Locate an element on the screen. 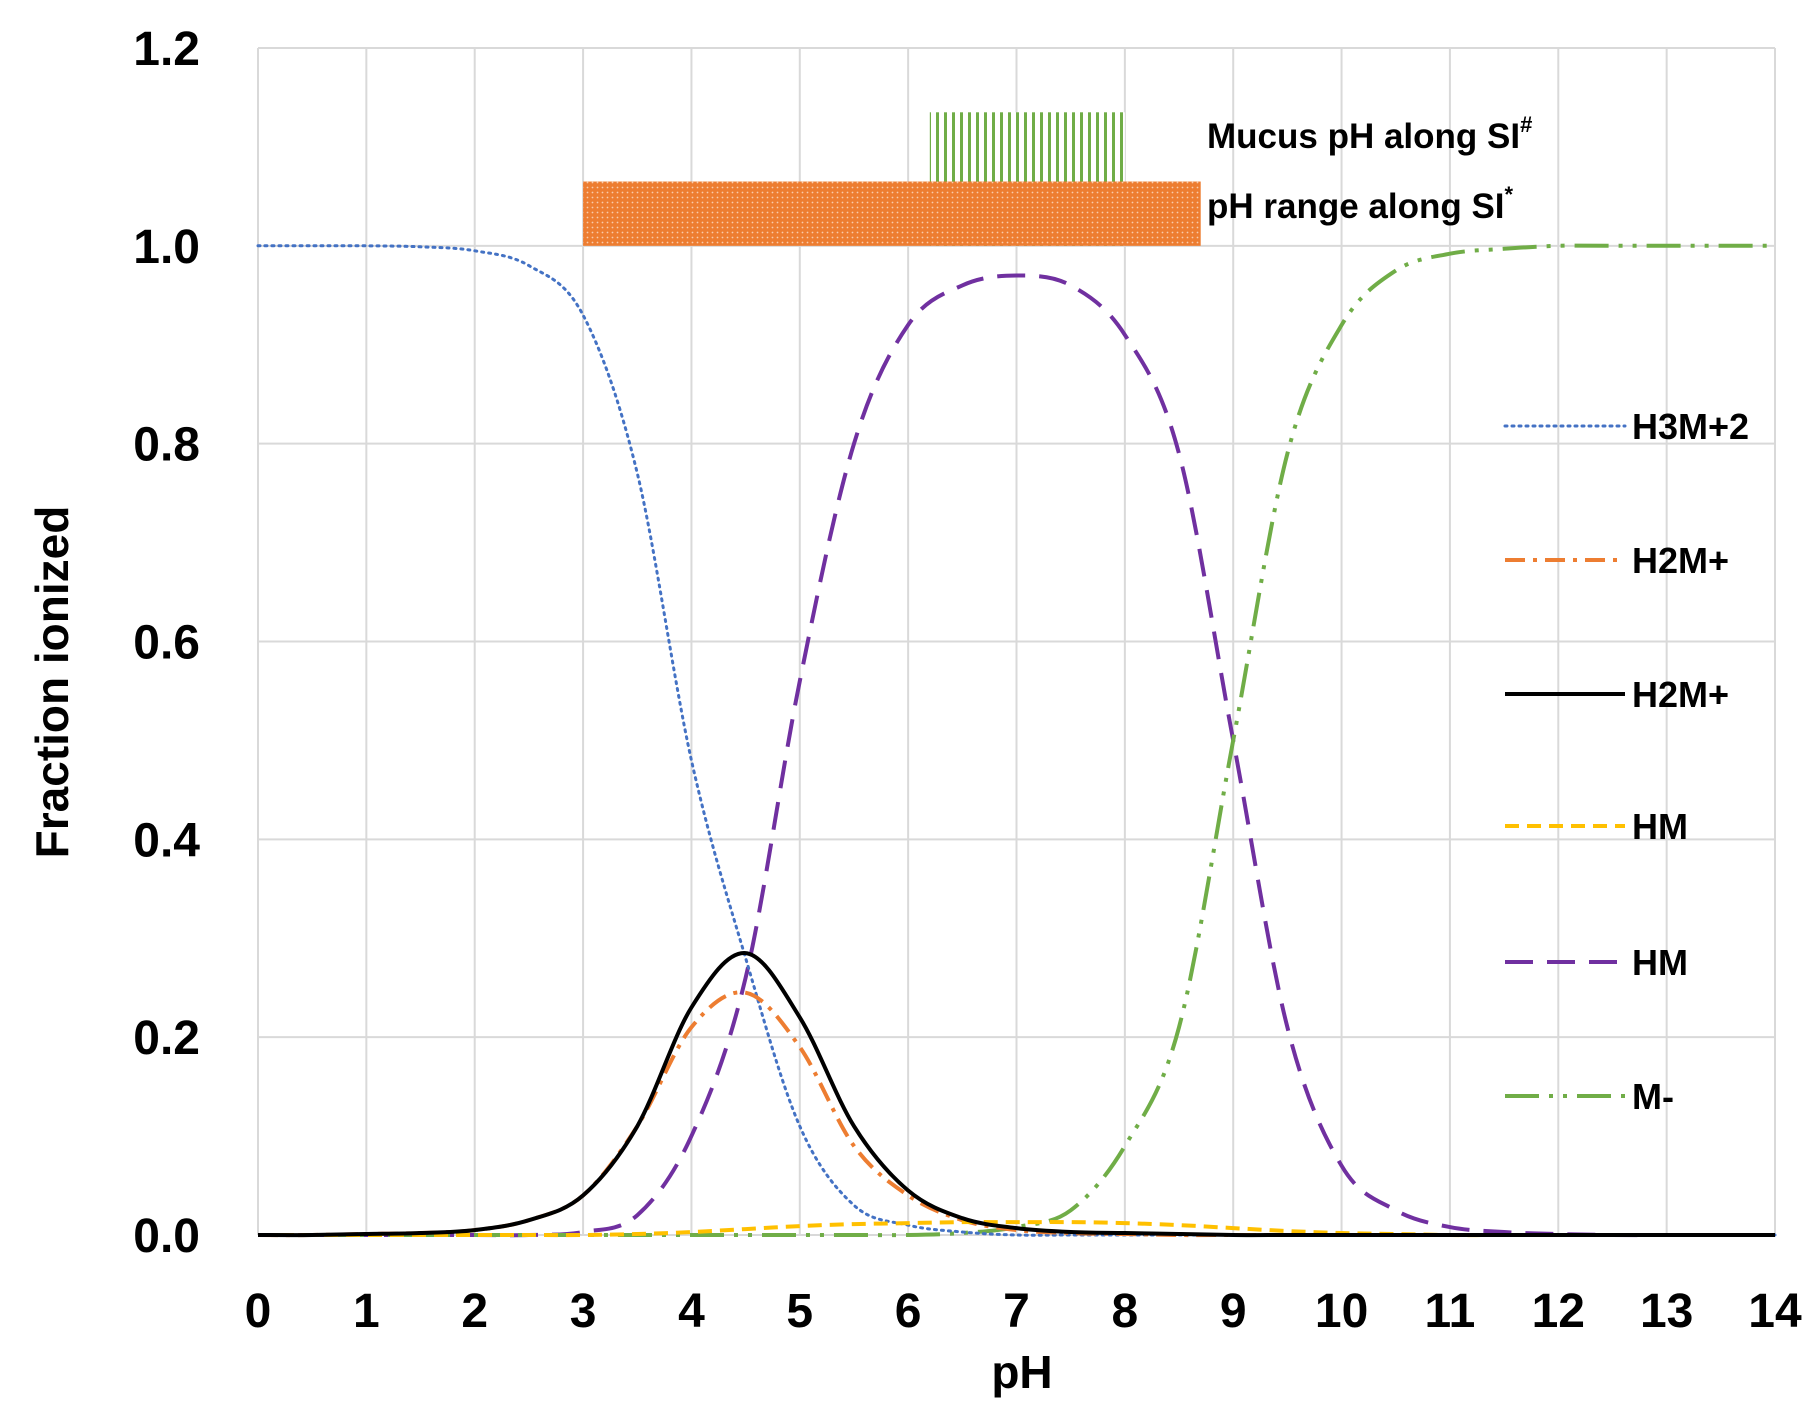  x-tick-label: 2 is located at coordinates (474, 1311).